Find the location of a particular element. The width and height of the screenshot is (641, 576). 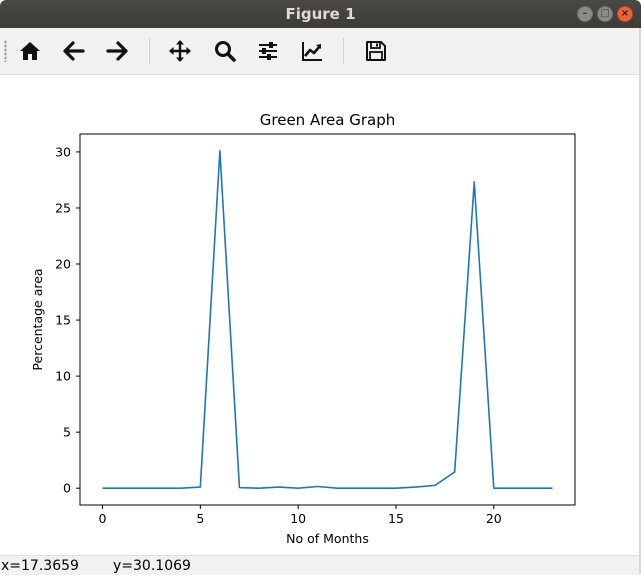

maximize-button: □ is located at coordinates (605, 14).